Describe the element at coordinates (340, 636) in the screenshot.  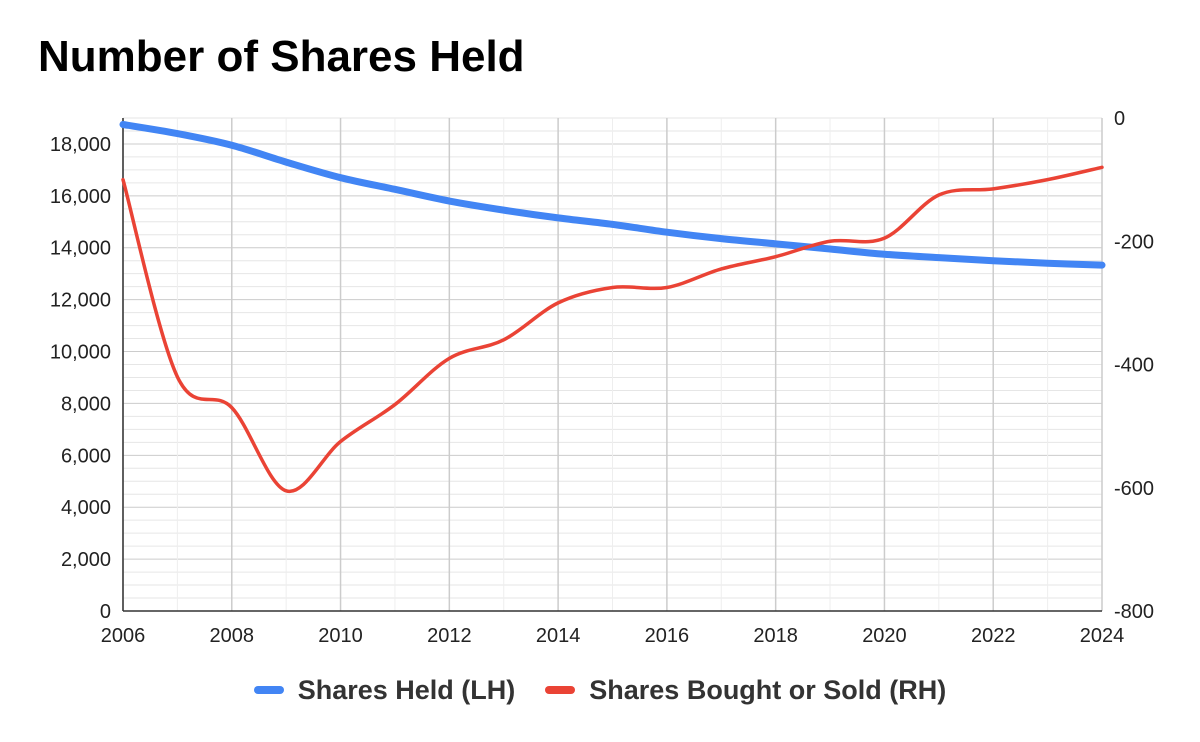
I see `x-tick-label: 2010` at that location.